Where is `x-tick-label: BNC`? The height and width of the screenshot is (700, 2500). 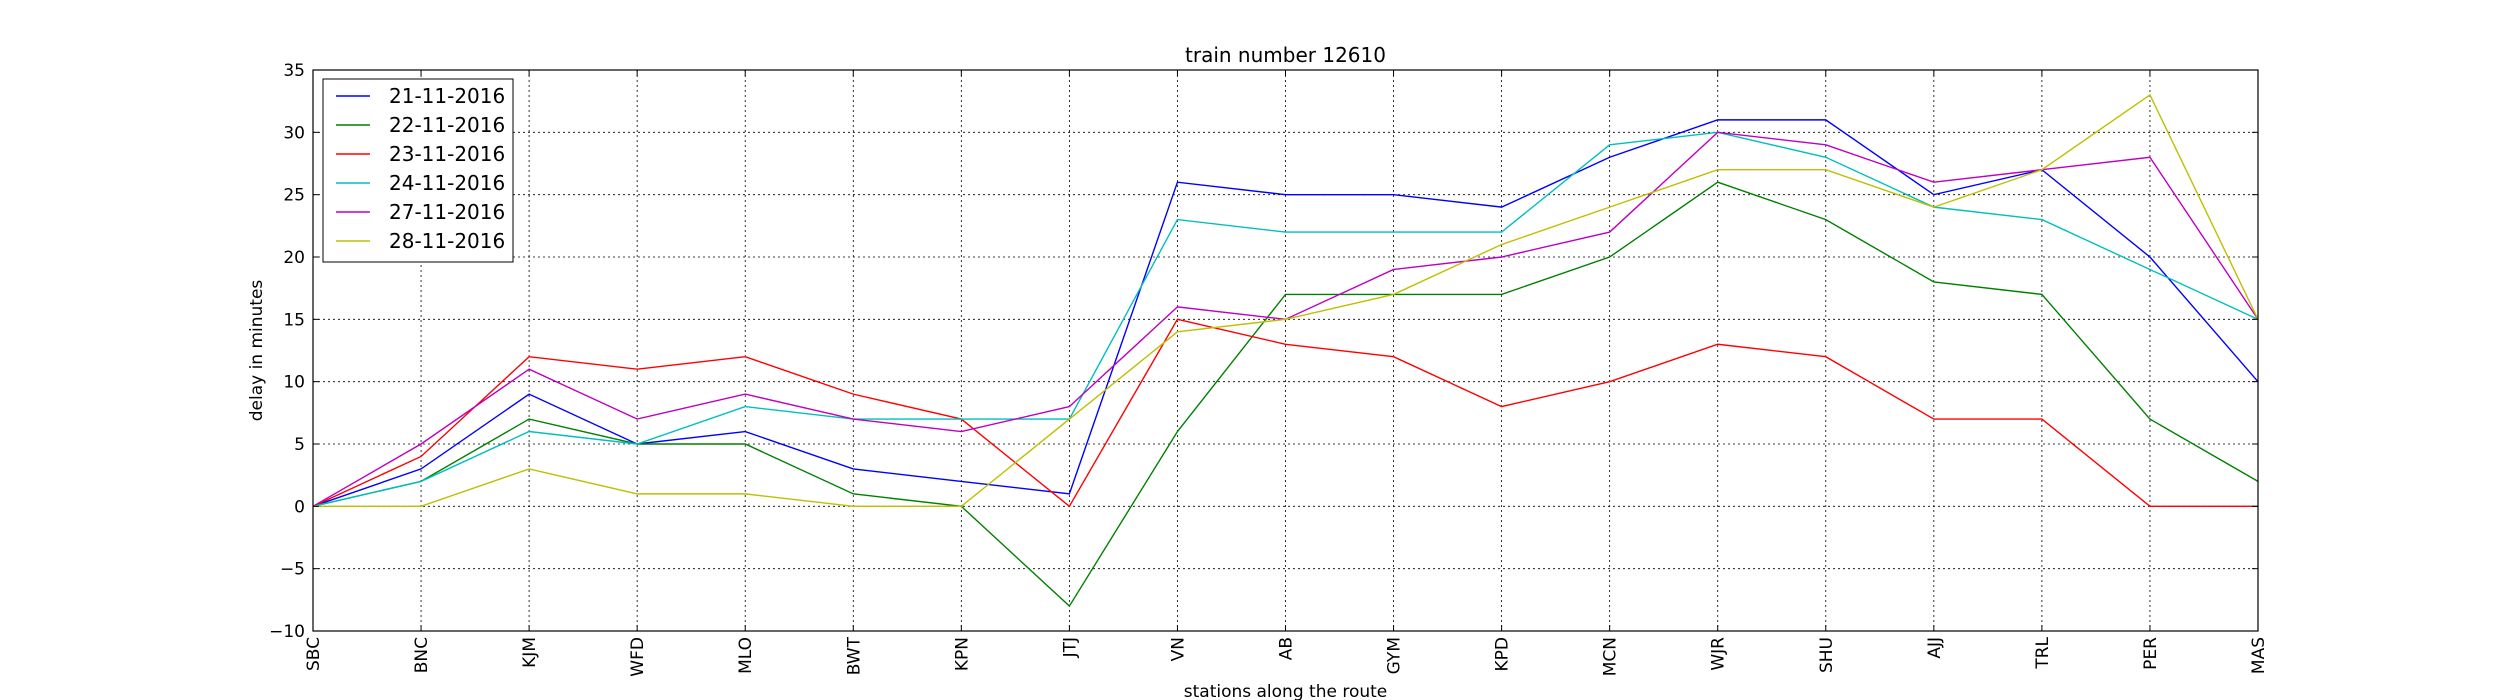
x-tick-label: BNC is located at coordinates (422, 655).